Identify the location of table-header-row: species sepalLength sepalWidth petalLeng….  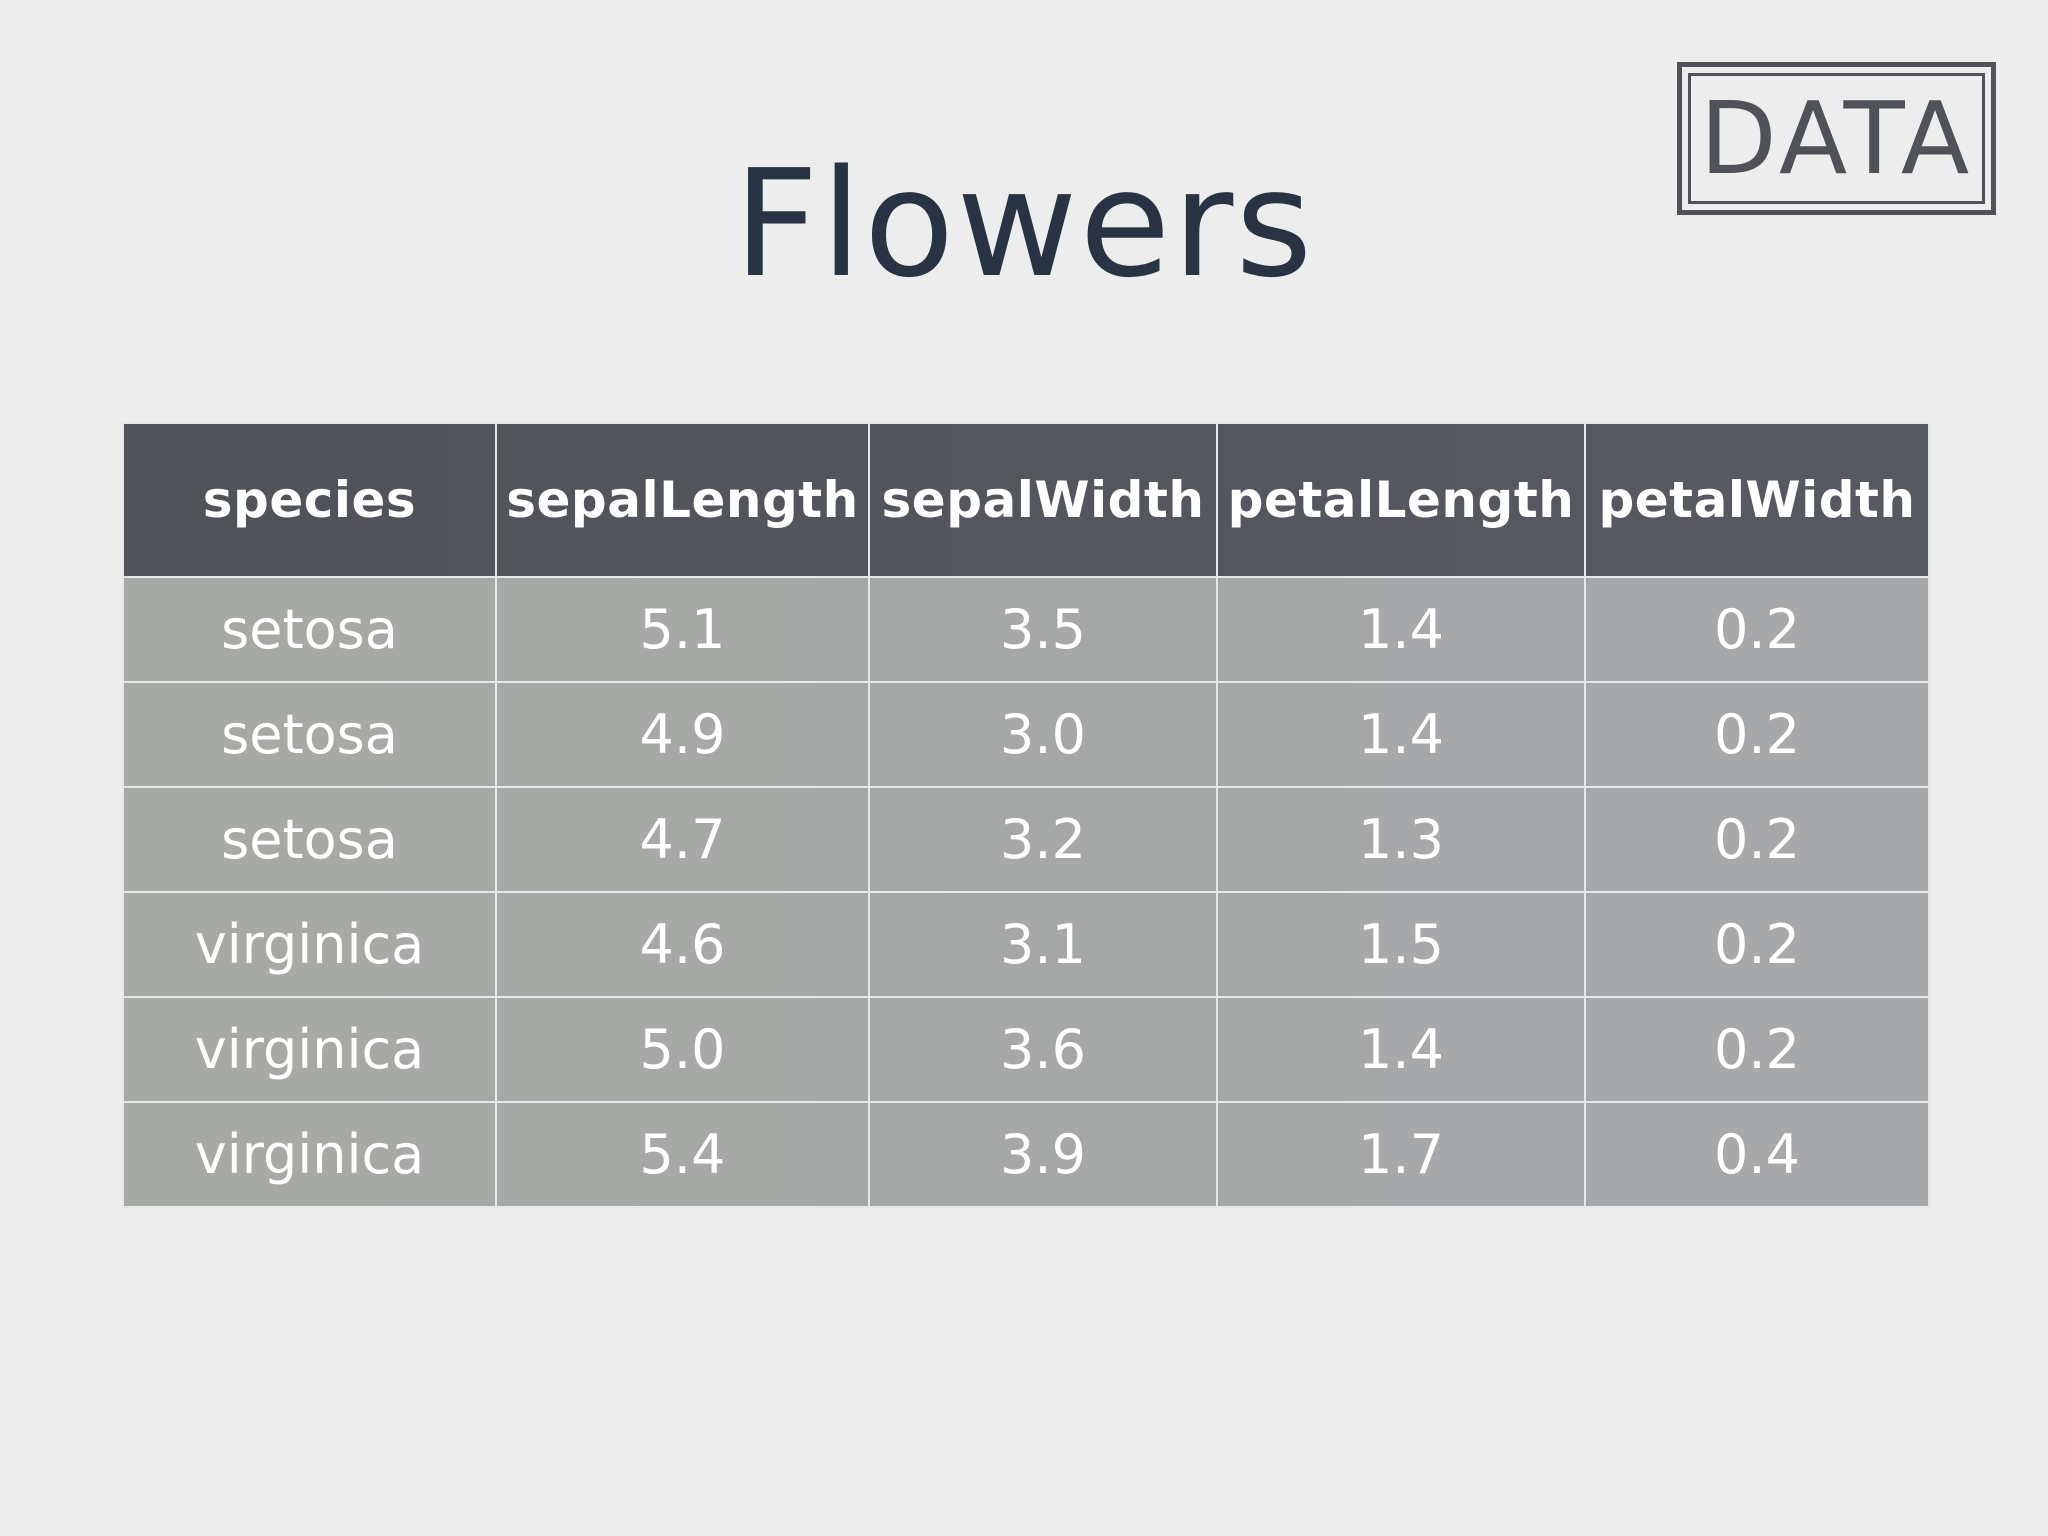
(1026, 500).